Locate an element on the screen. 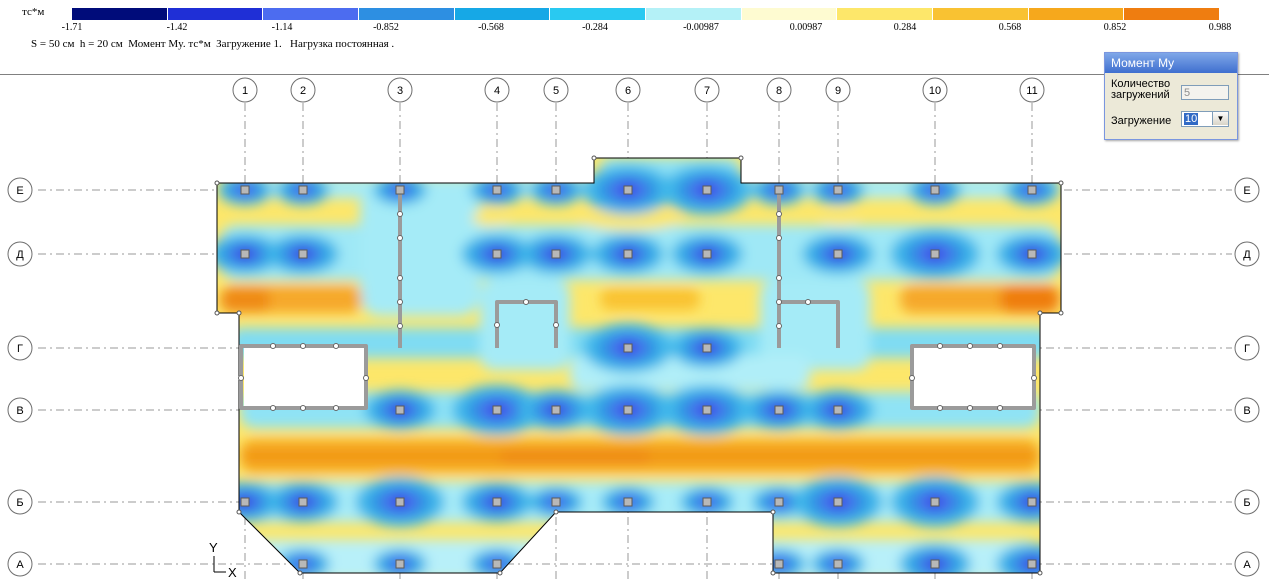 This screenshot has height=580, width=1269. panel-title: Момент My is located at coordinates (1171, 63).